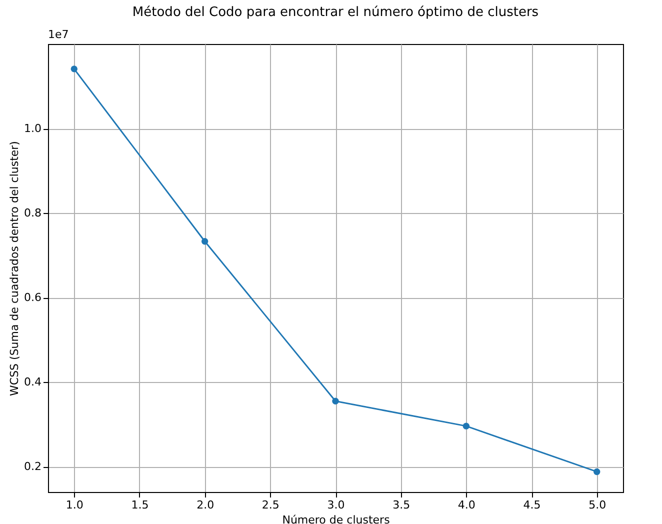 The image size is (662, 524). Describe the element at coordinates (33, 382) in the screenshot. I see `y-tick-label: 0.4` at that location.